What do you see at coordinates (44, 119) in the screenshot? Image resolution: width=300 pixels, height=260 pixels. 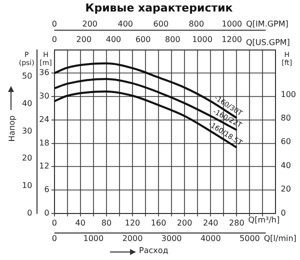 I see `y-tick-label: 24` at bounding box center [44, 119].